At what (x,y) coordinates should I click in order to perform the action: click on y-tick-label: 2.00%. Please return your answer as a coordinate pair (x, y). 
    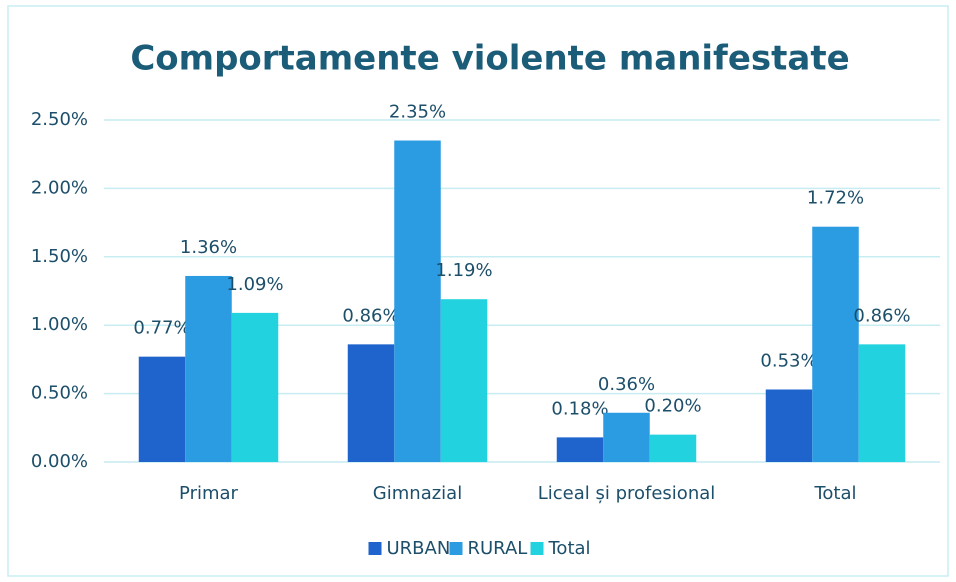
    Looking at the image, I should click on (59, 187).